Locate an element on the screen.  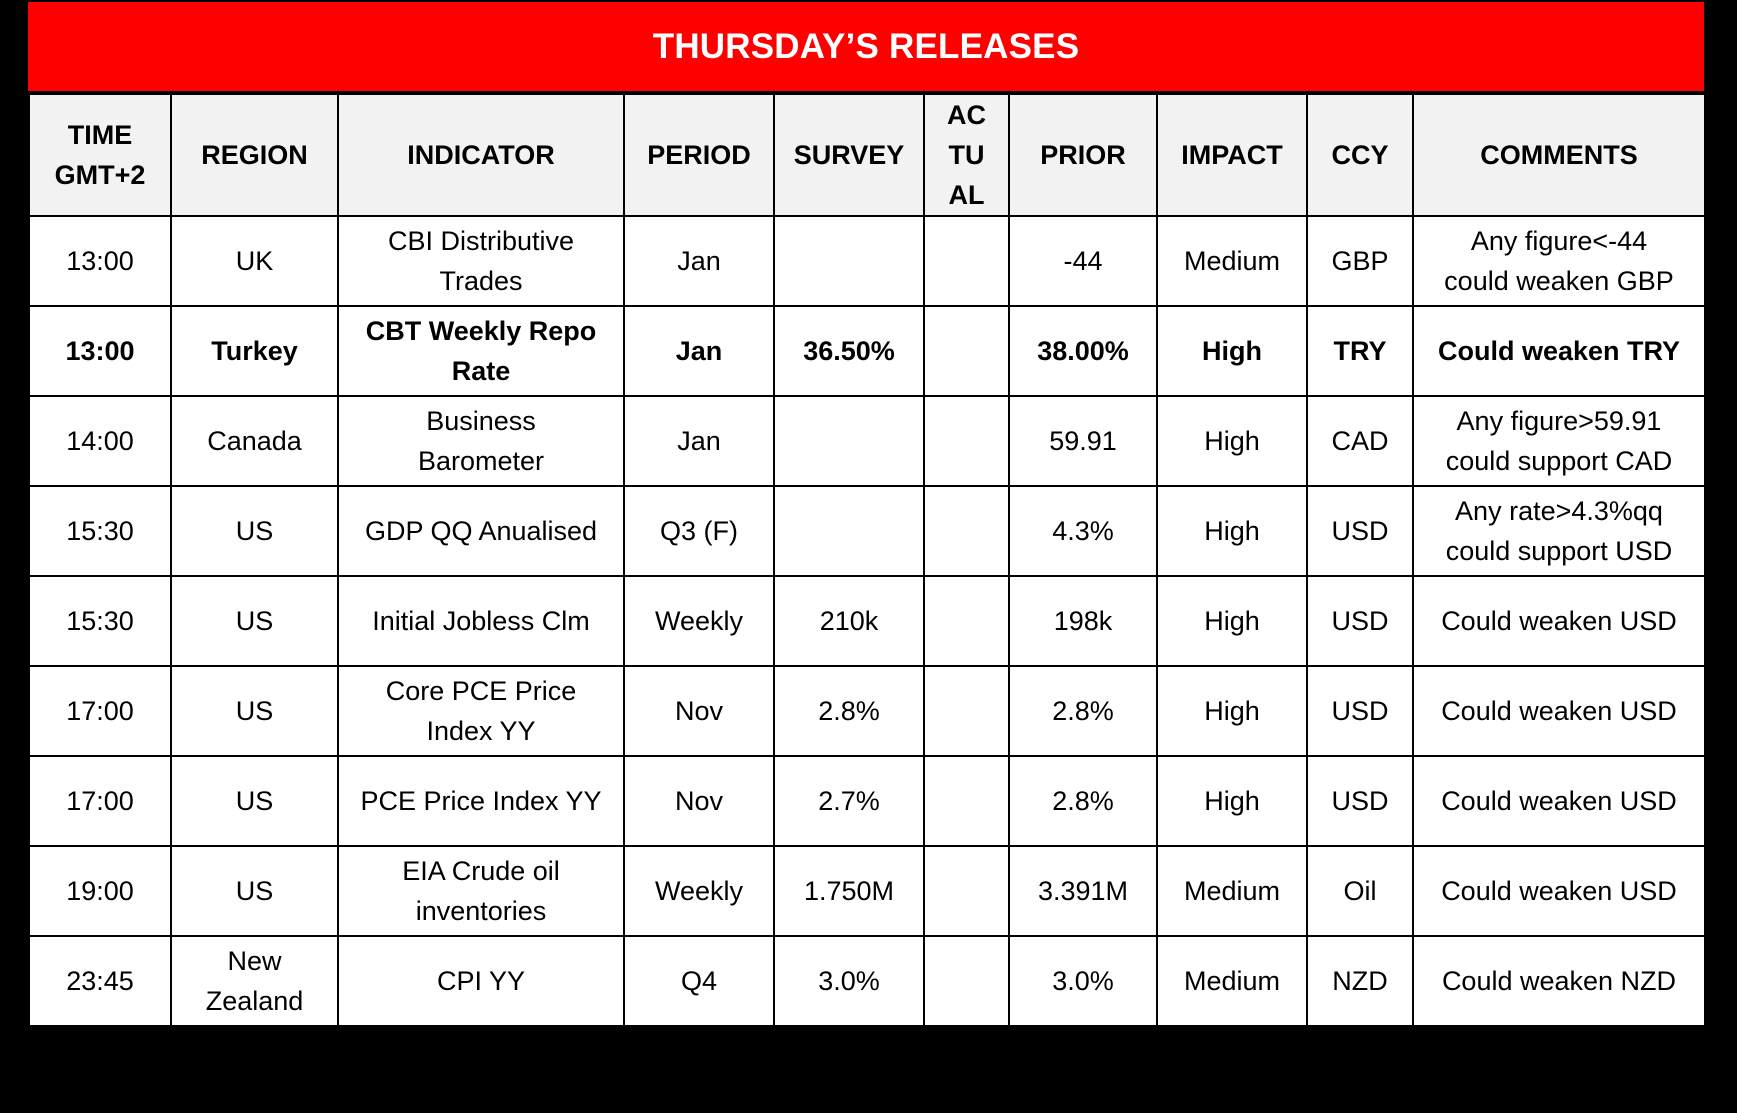
cell-survey: 36.50% is located at coordinates (849, 351).